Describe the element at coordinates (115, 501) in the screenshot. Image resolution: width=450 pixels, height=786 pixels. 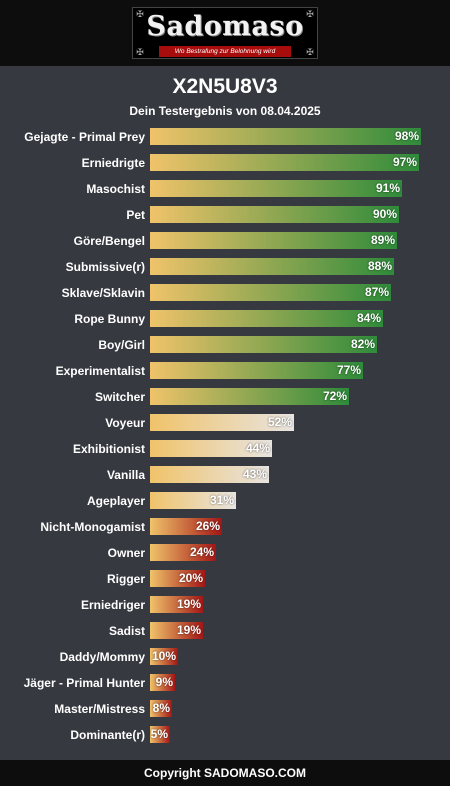
I see `category-label: Ageplayer` at that location.